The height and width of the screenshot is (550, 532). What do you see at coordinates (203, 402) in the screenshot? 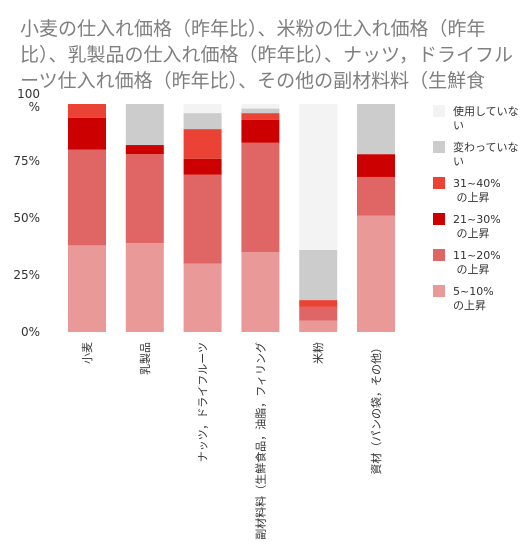
I see `x-category-label: ナッツ，ドライフルーツ` at bounding box center [203, 402].